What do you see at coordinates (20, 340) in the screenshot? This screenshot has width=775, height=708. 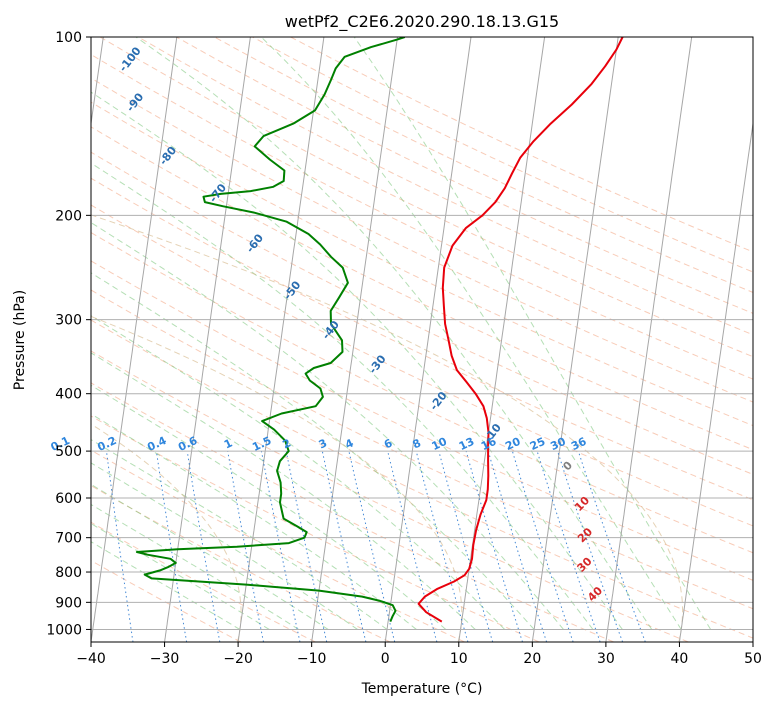 I see `y-axis-title: Pressure (hPa)` at bounding box center [20, 340].